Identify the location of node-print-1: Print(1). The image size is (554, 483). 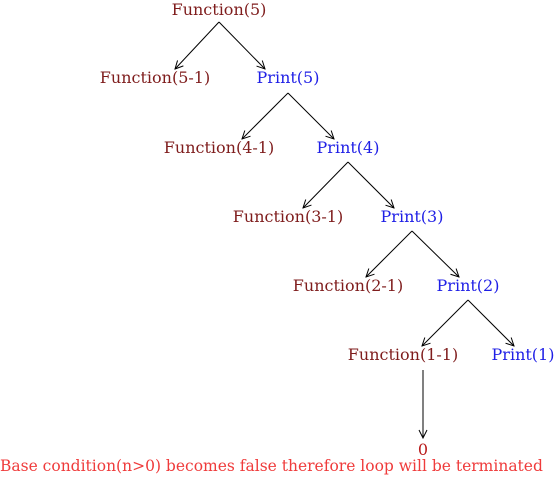
(522, 354).